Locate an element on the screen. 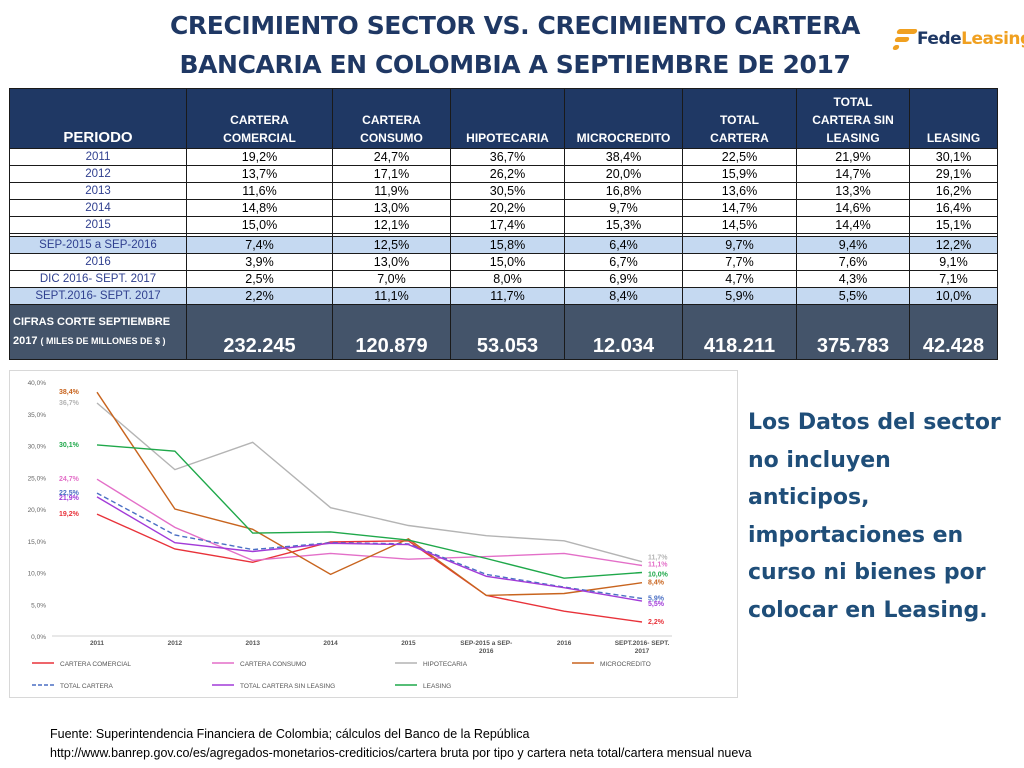  side-note-line: colocar en Leasing. is located at coordinates (868, 610).